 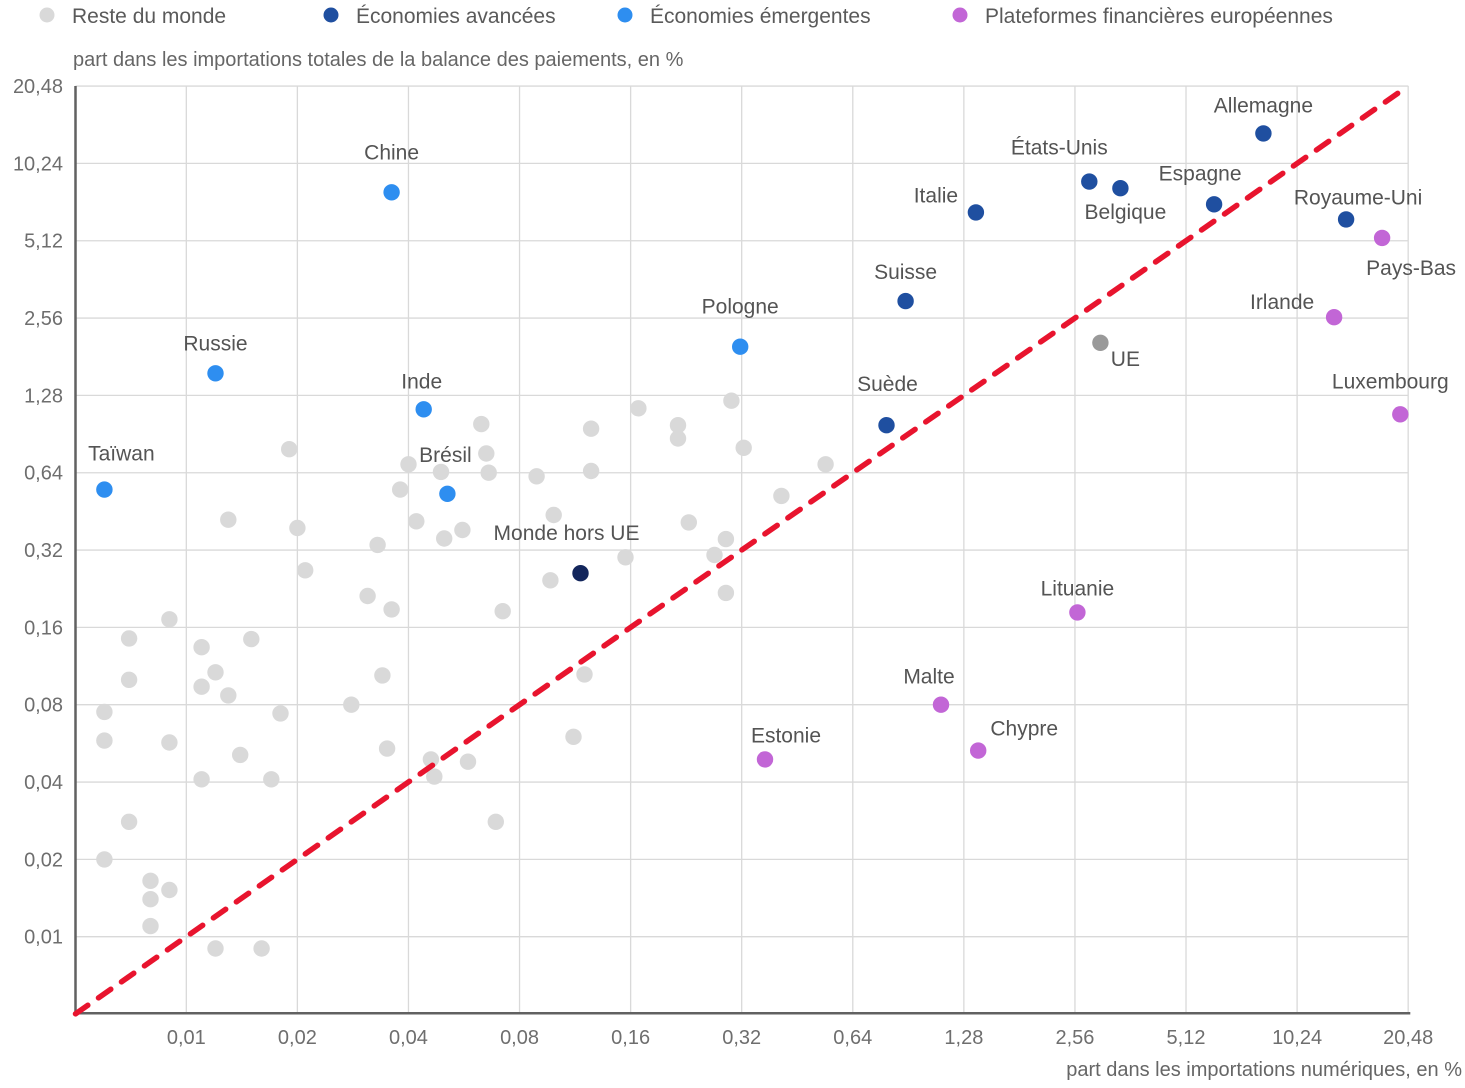 I want to click on y-tick-1,28: 1,28, so click(x=43, y=396).